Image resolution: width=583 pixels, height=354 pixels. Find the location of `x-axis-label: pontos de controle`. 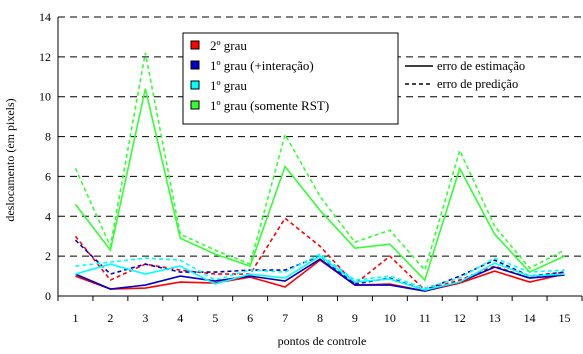

x-axis-label: pontos de controle is located at coordinates (322, 341).